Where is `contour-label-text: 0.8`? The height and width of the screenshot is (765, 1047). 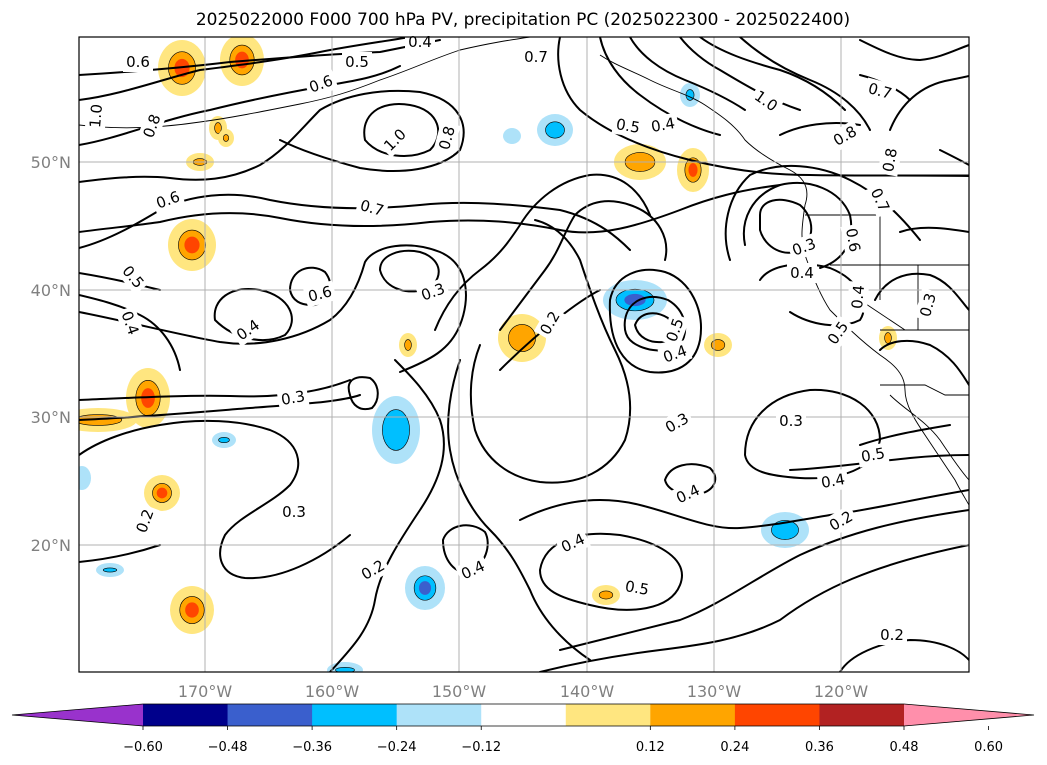
contour-label-text: 0.8 is located at coordinates (447, 138).